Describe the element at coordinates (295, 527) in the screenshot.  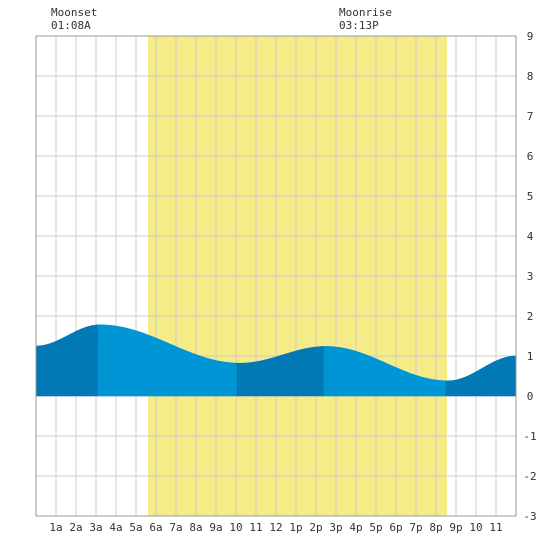
I see `x-tick-label: 1p` at that location.